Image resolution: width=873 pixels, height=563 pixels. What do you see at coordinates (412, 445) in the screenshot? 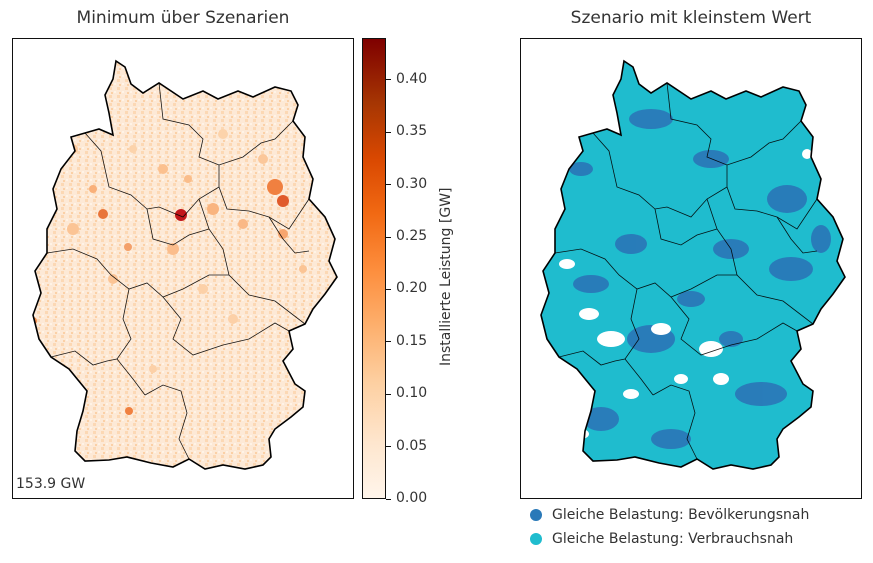
I see `colorbar-tick-label: 0.05` at bounding box center [412, 445].